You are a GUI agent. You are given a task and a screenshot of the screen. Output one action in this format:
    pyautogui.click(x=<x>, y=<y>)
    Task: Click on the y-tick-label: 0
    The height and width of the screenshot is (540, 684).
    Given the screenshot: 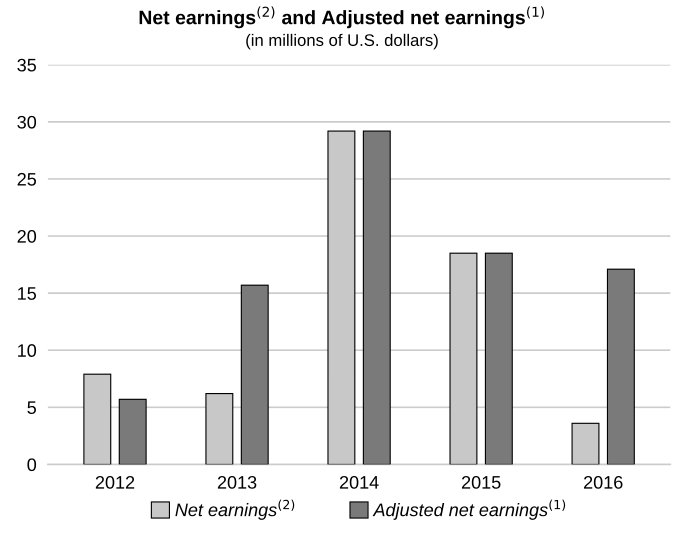 What is the action you would take?
    pyautogui.click(x=31, y=465)
    